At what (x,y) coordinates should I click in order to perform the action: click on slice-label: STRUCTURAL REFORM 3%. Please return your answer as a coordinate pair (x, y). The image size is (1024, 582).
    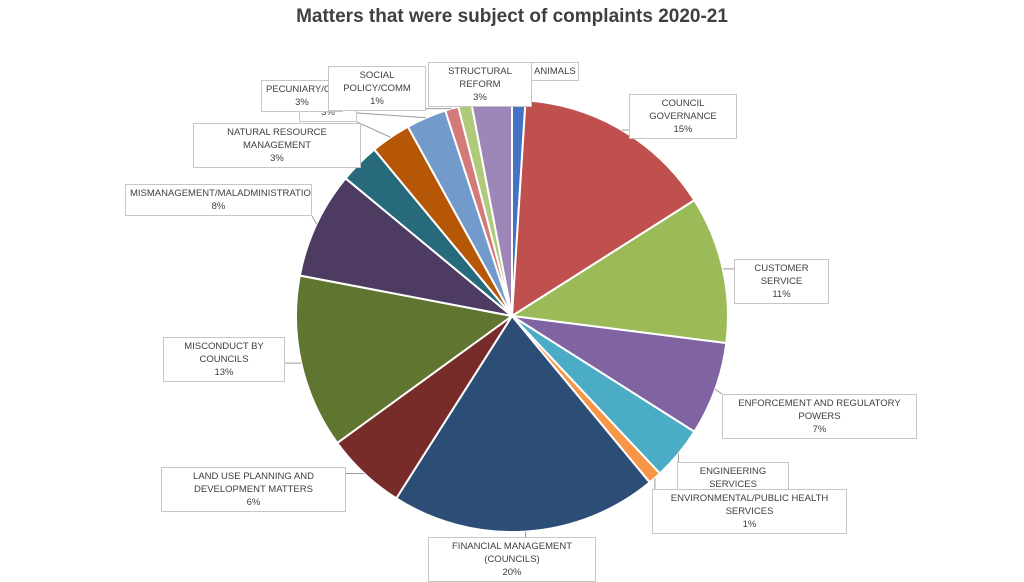
    Looking at the image, I should click on (480, 84).